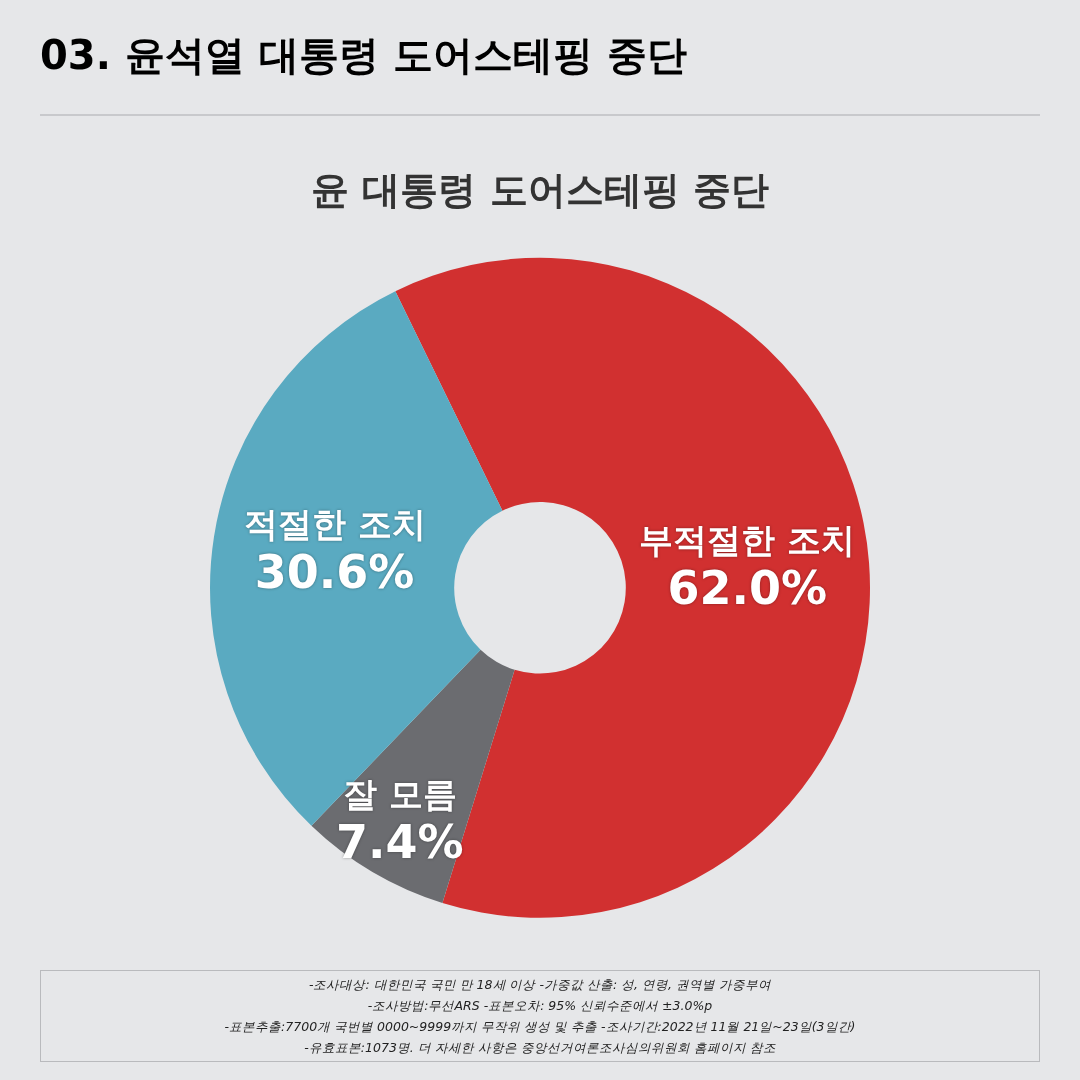 This screenshot has width=1080, height=1080. Describe the element at coordinates (540, 1048) in the screenshot. I see `text: -유효표본:1073명. 더 자세한 사항은 중앙선거여론조사심의위원회 홈페이지 참조` at that location.